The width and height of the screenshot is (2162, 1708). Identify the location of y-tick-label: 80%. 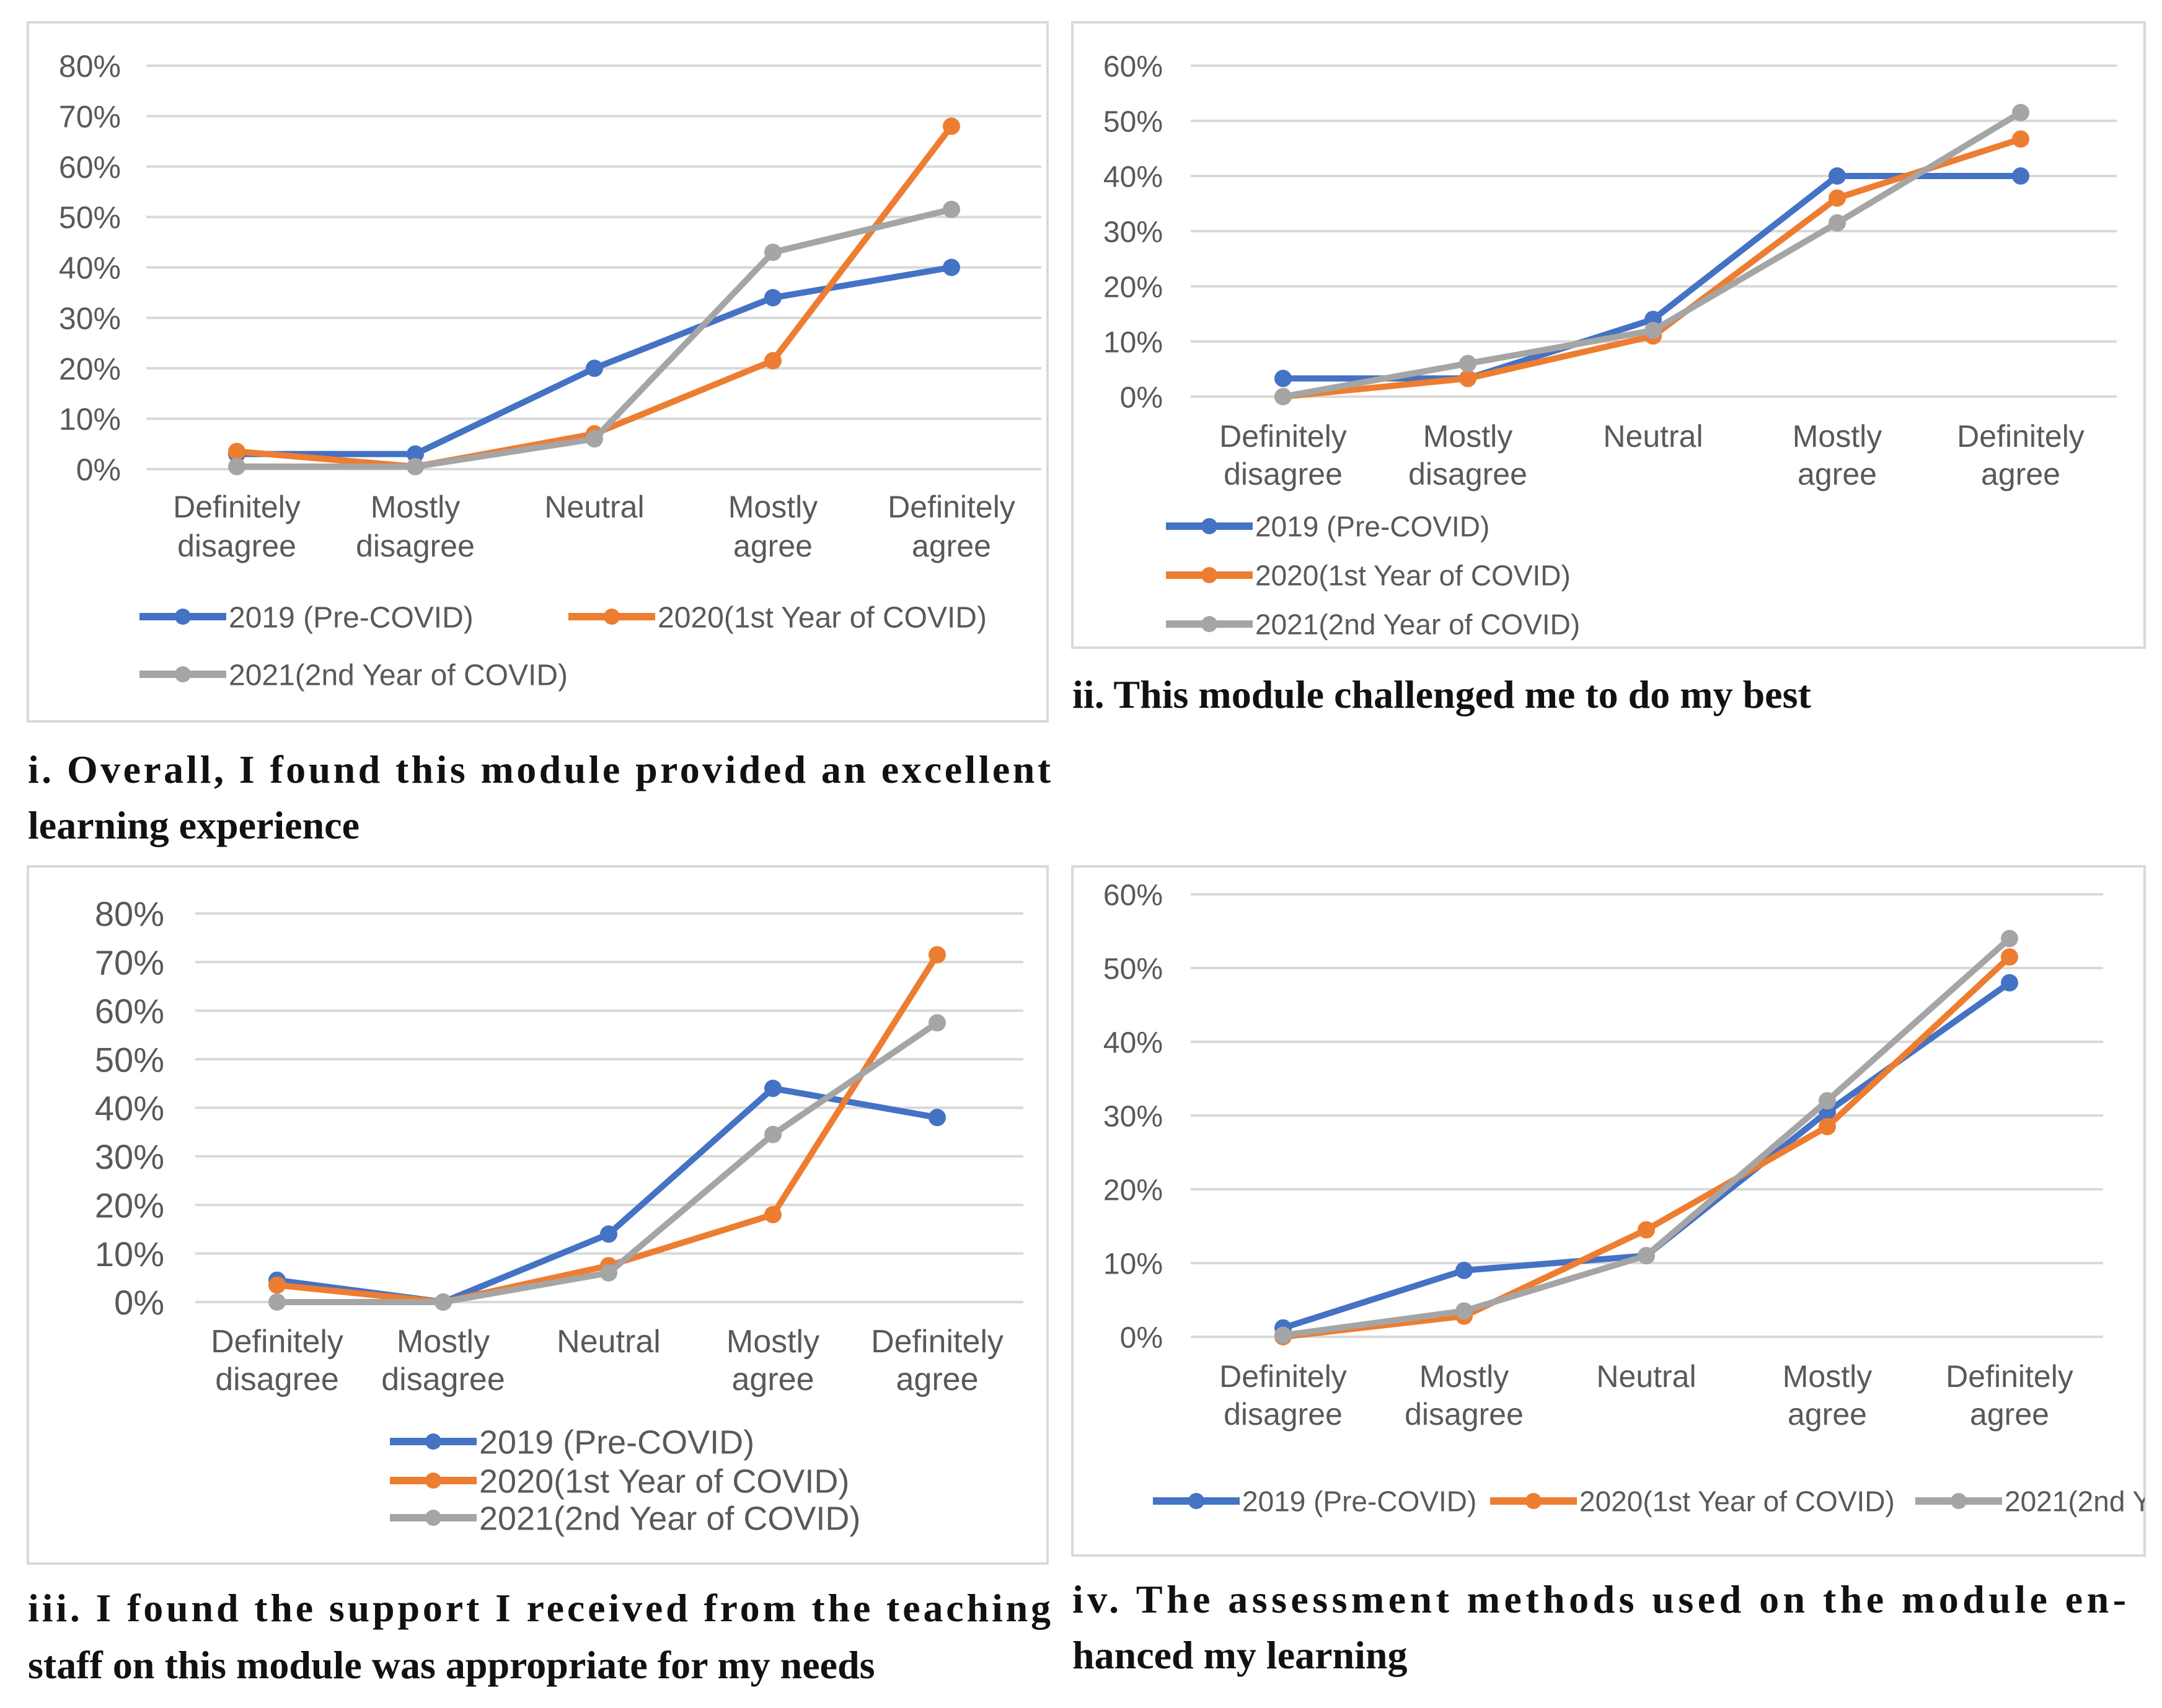
(90, 66).